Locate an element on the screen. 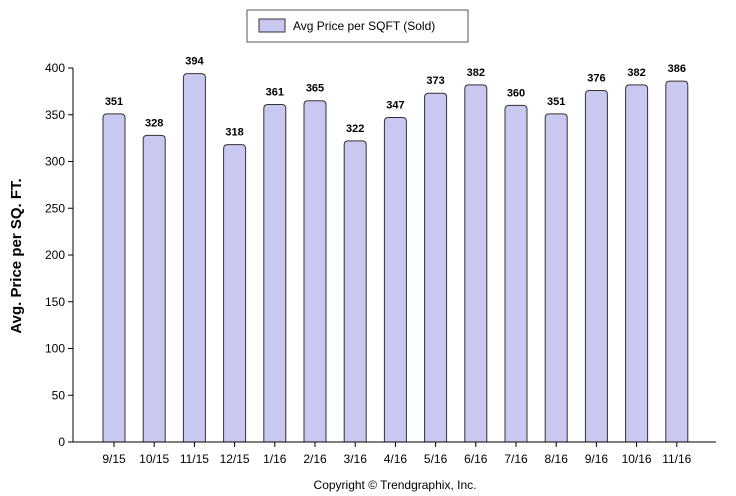 The height and width of the screenshot is (496, 736). y-tick-label: 250 is located at coordinates (55, 208).